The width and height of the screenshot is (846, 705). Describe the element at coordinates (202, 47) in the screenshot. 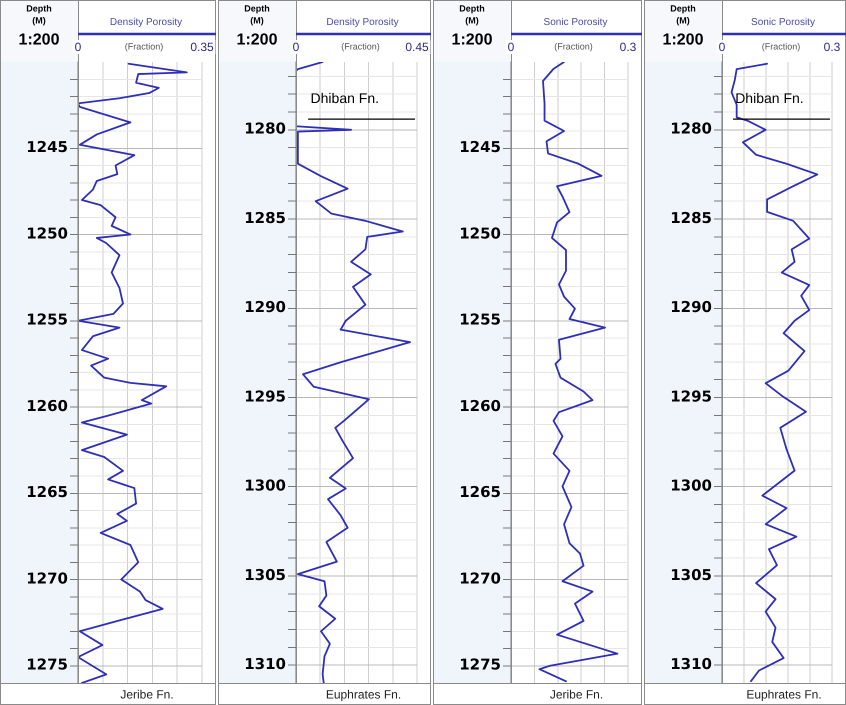

I see `x-tick-label: 0.35` at that location.